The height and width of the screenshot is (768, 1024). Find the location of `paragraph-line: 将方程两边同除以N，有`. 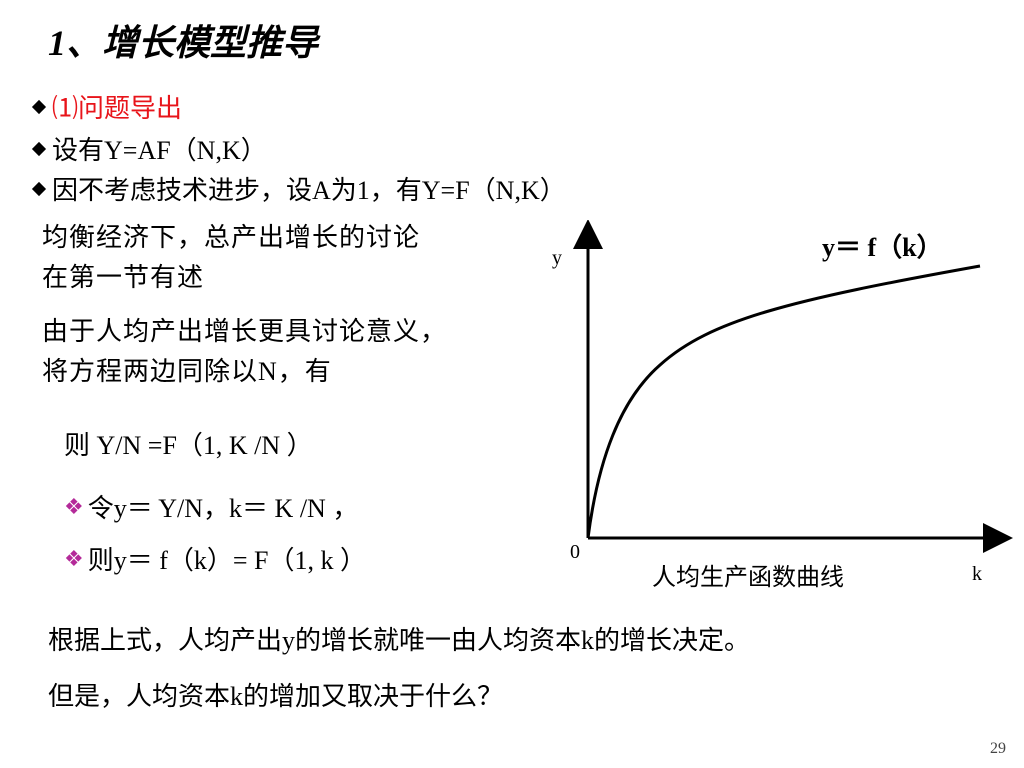

paragraph-line: 将方程两边同除以N，有 is located at coordinates (187, 371).